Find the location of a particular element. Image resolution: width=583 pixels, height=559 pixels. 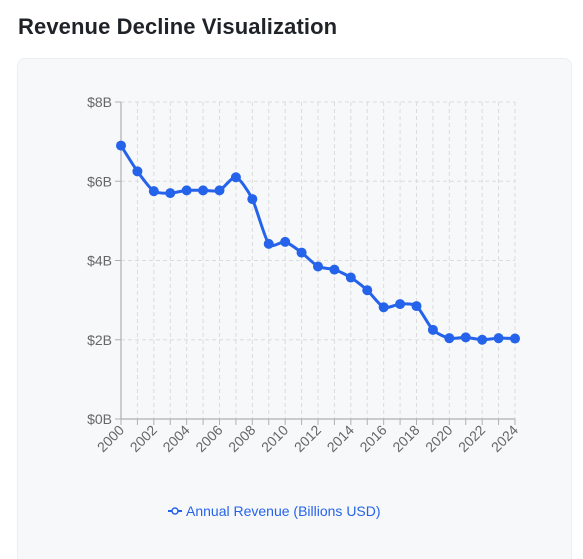

x-tick-label: 2014 is located at coordinates (340, 438).